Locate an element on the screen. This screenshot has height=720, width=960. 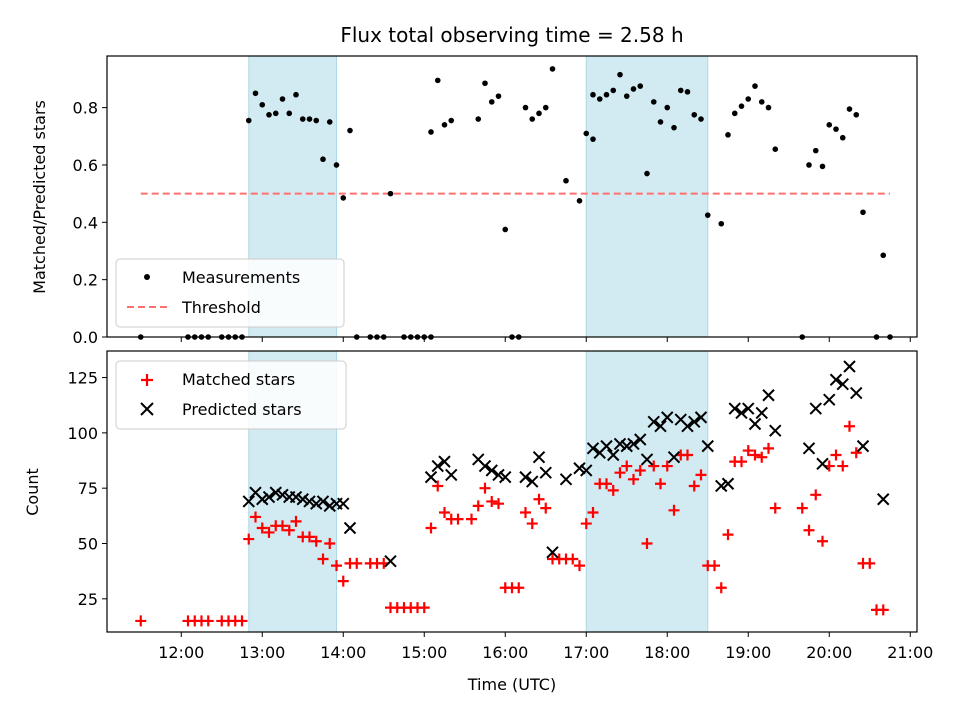
x-tick-label: 20:00 is located at coordinates (829, 652).